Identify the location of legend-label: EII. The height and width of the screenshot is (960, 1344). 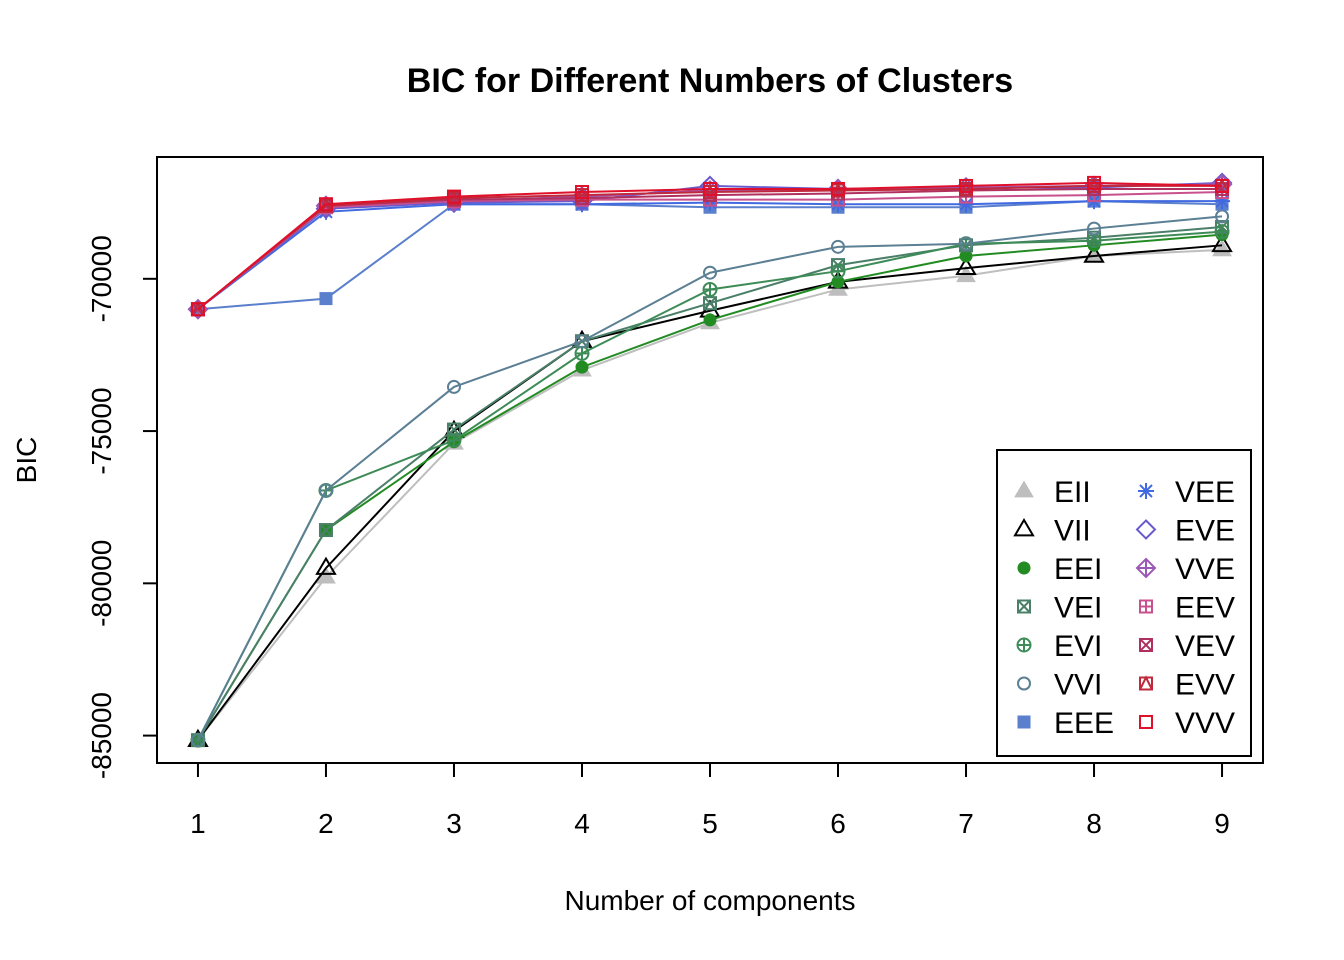
(1072, 492).